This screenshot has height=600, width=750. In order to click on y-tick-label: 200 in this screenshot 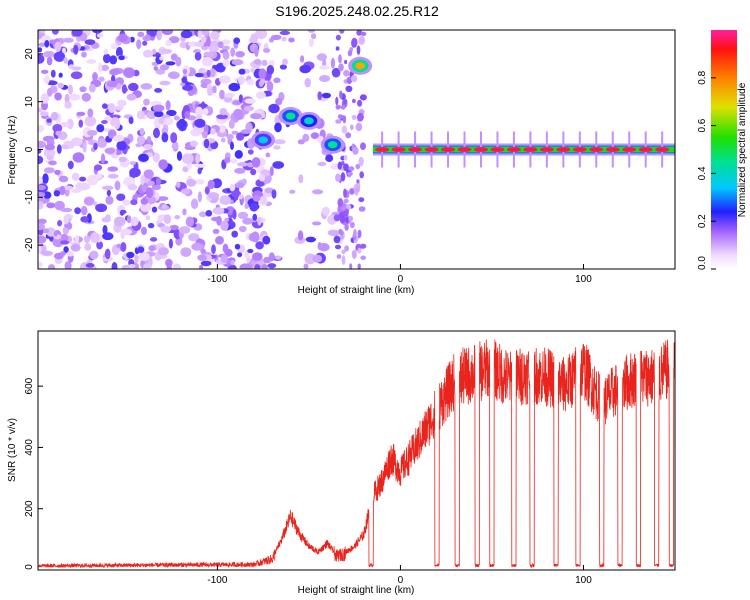, I will do `click(29, 508)`.